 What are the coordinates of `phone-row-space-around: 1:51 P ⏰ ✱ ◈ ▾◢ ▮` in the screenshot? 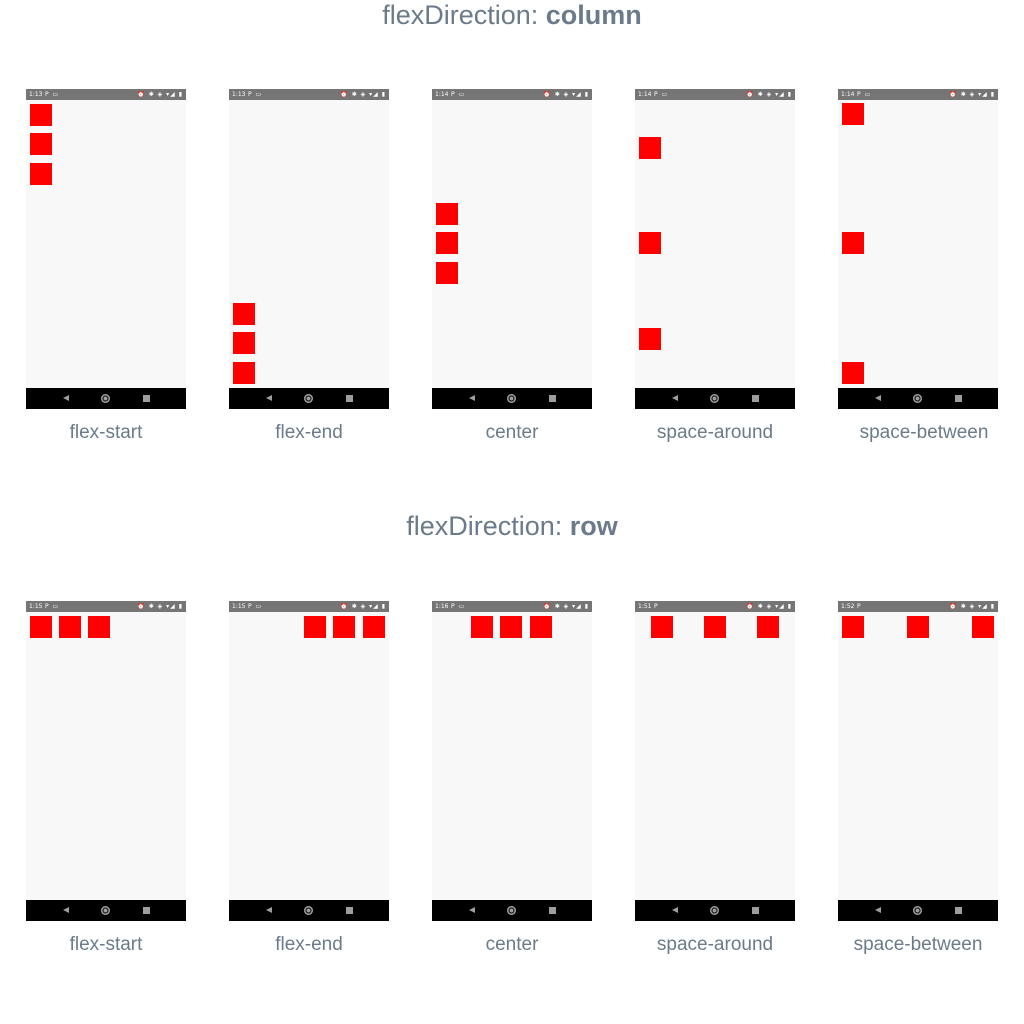 It's located at (715, 761).